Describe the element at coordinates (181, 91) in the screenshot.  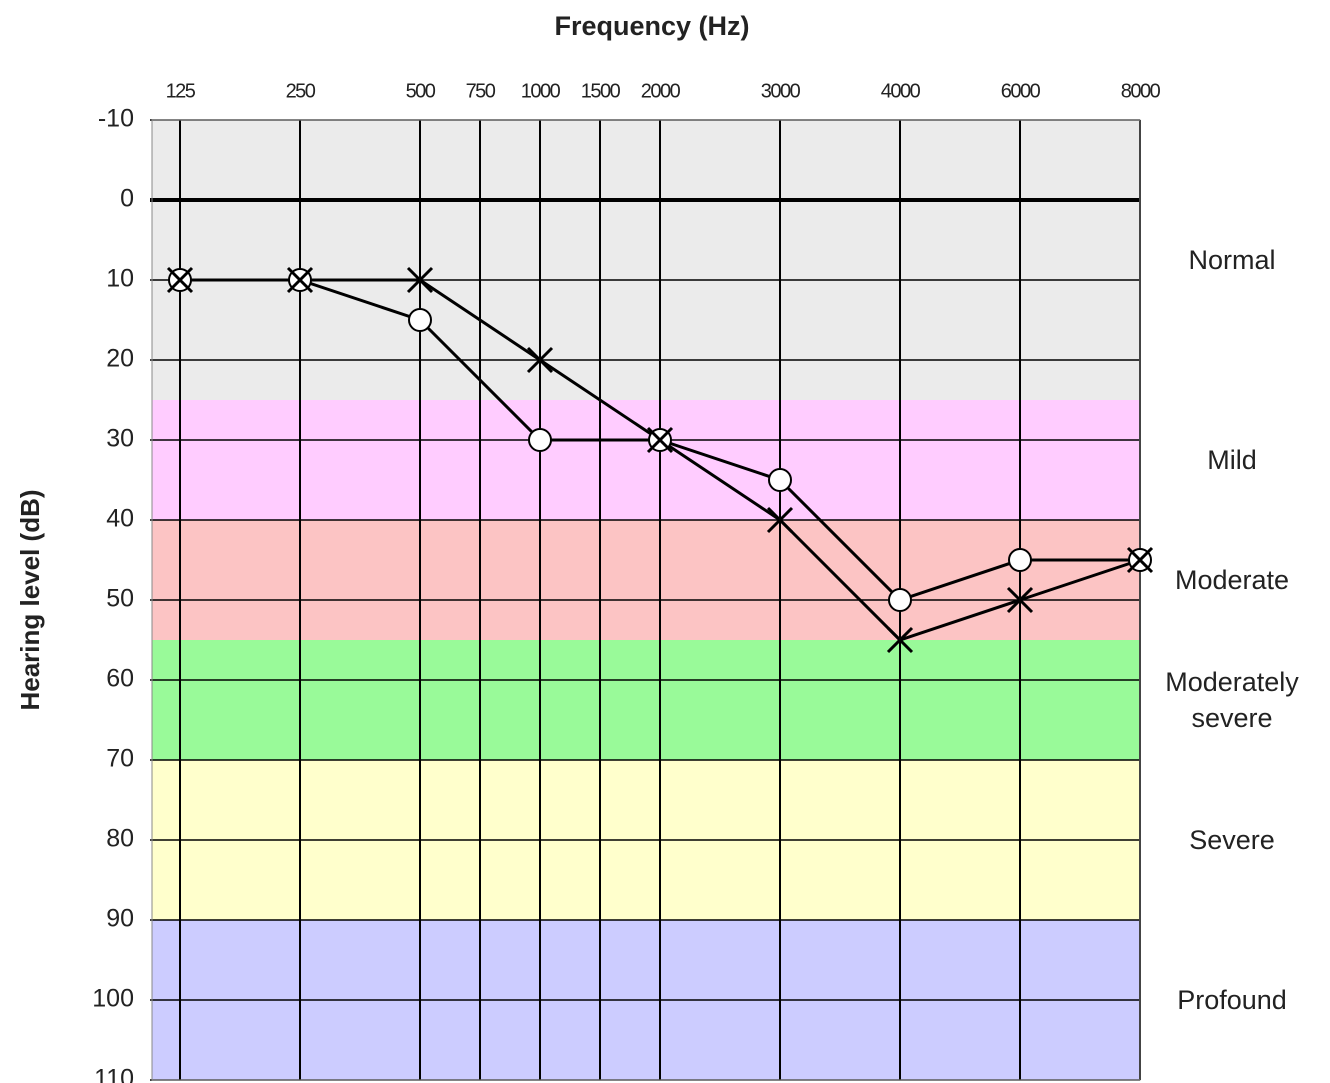
I see `x-tick-label: 125` at that location.